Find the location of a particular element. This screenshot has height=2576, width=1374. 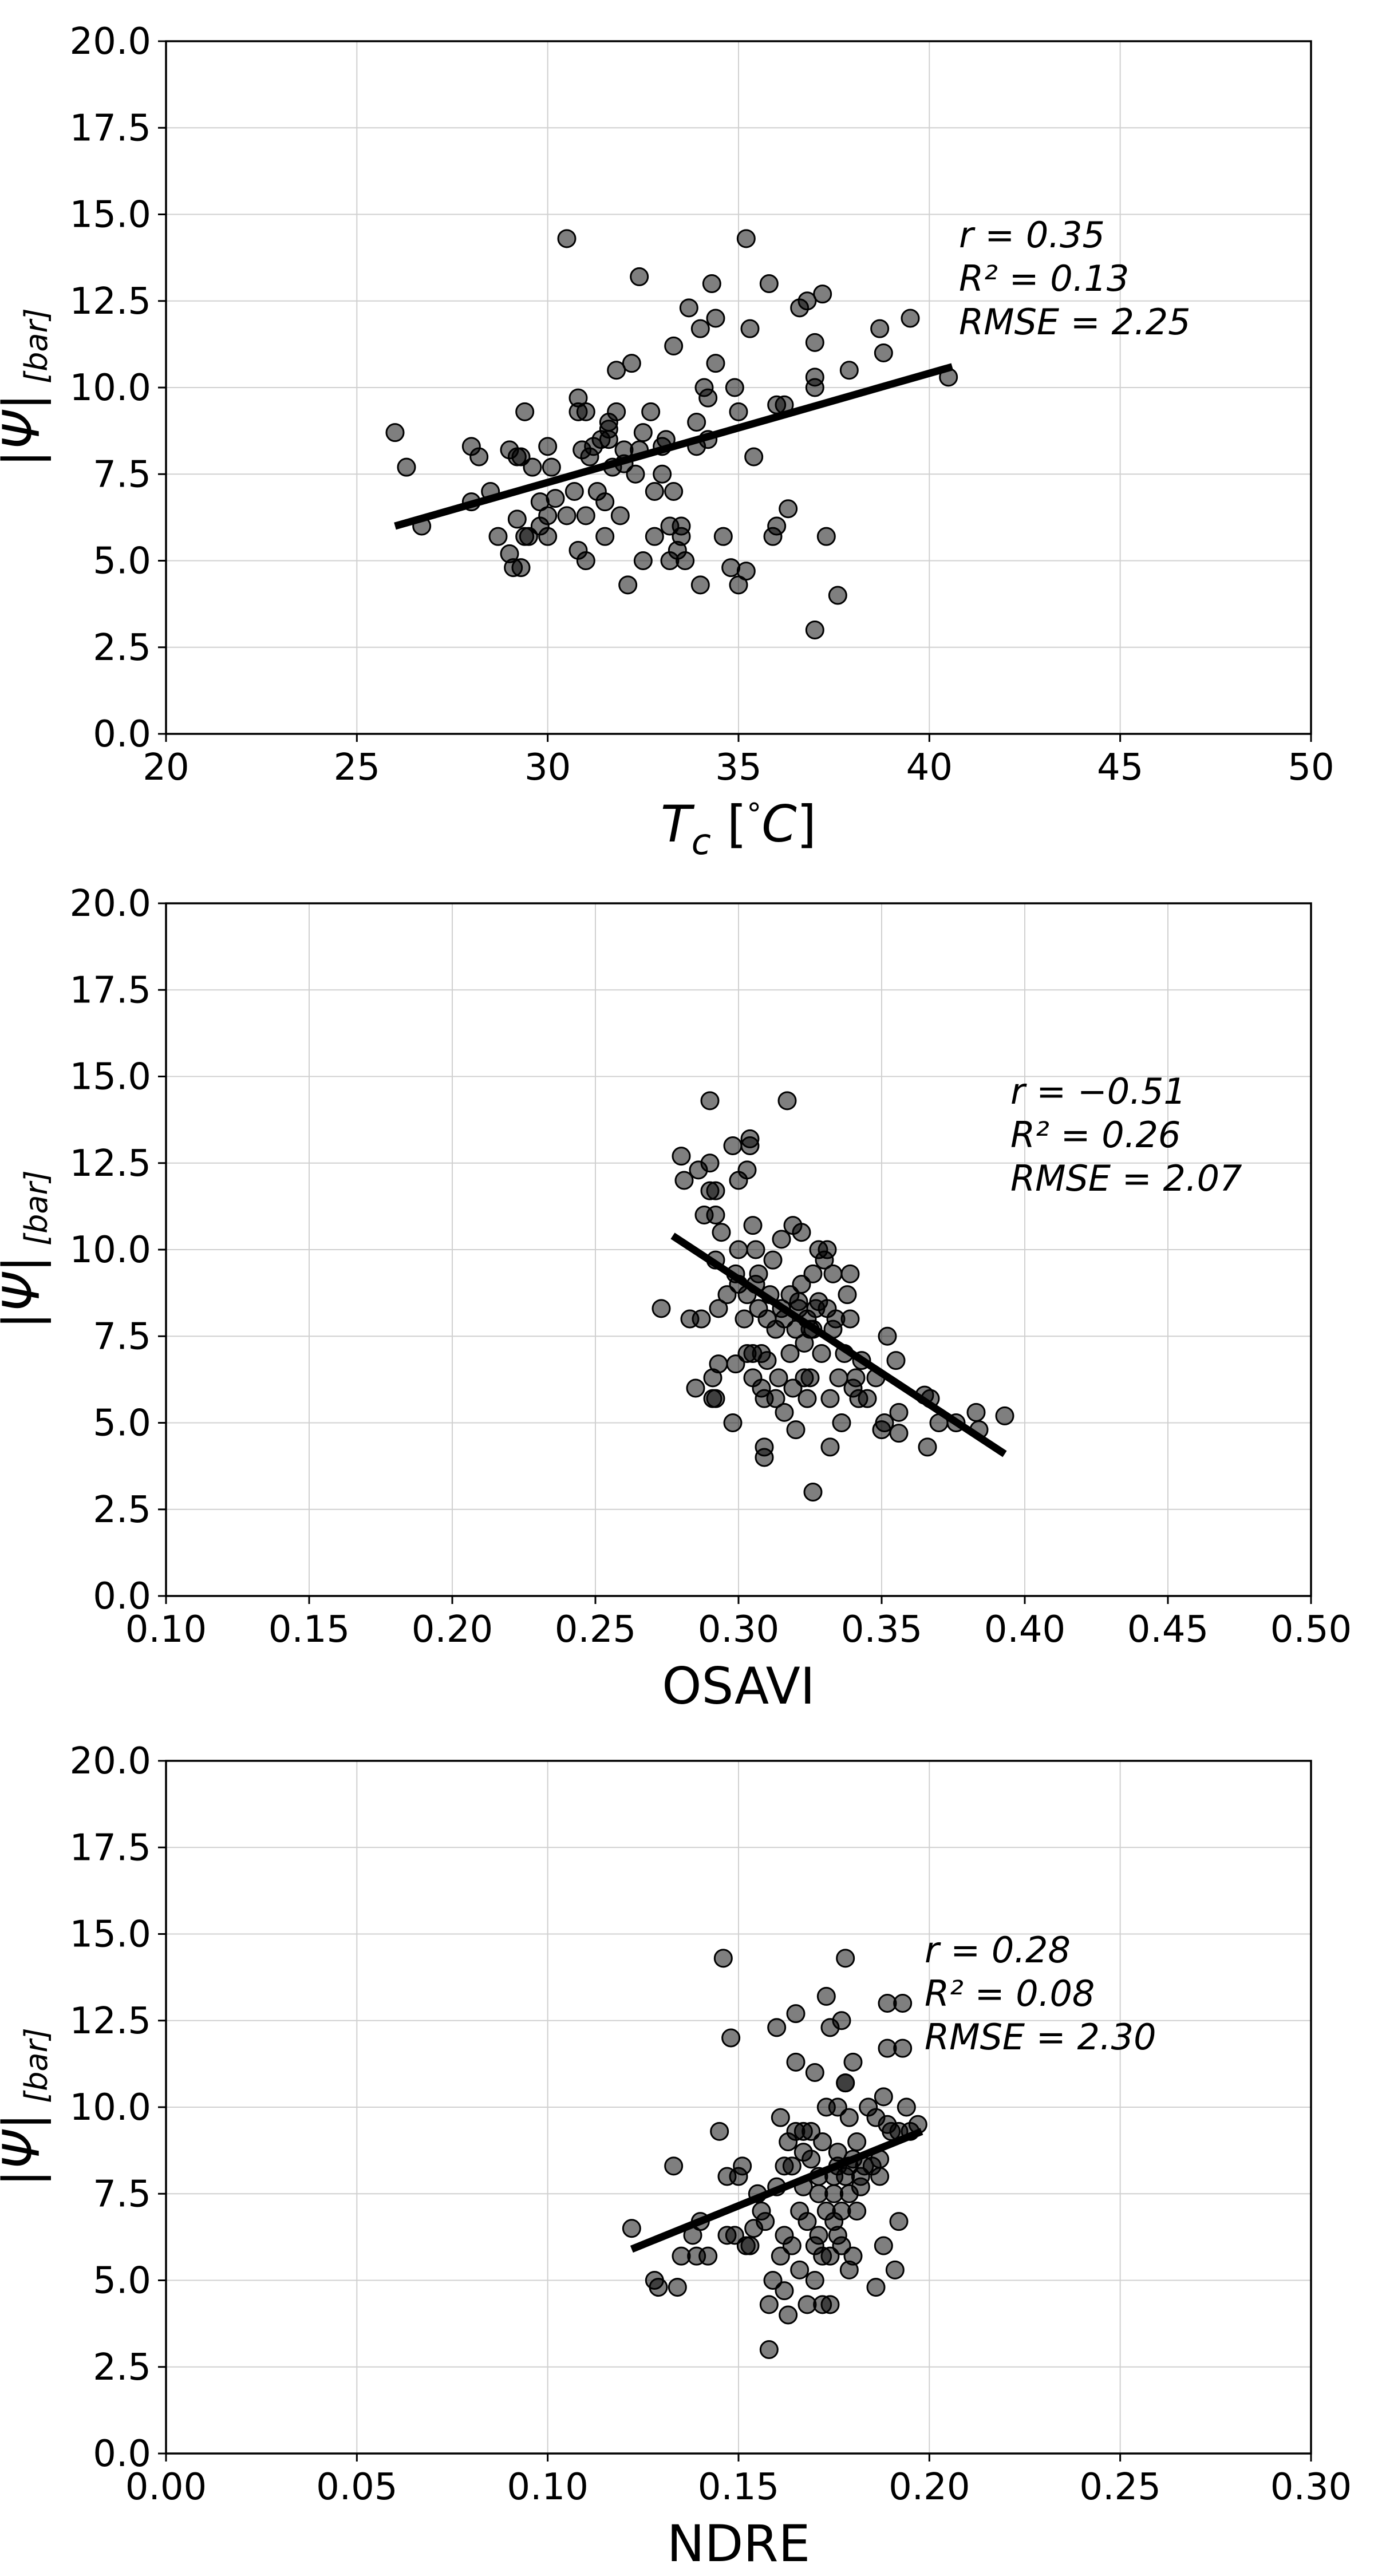

stats-line: RMSE = 2.30 is located at coordinates (1040, 2037).